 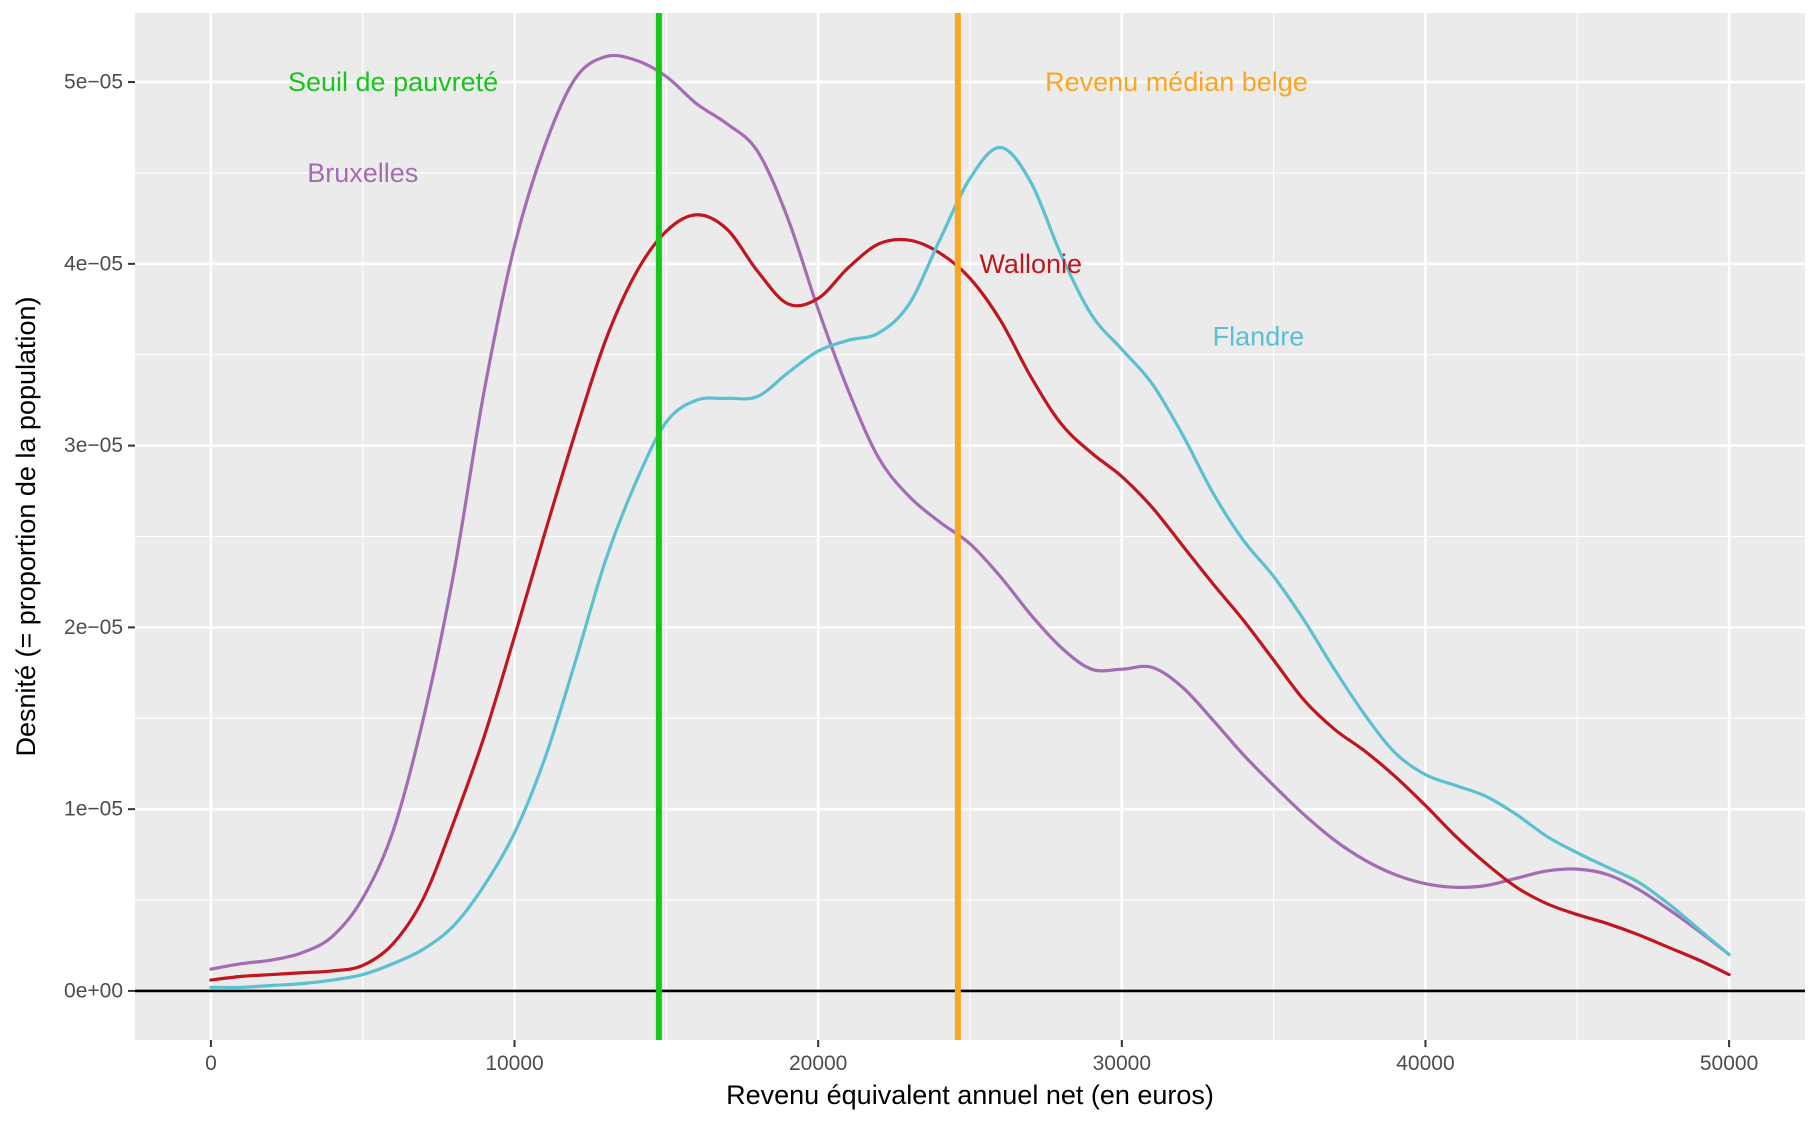 I want to click on y-tick-label: 2e−05, so click(x=93, y=627).